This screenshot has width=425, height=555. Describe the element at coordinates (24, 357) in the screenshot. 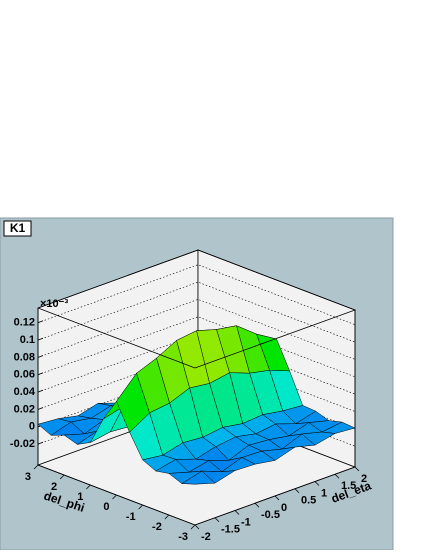

I see `z-tick-label: 0.08` at that location.